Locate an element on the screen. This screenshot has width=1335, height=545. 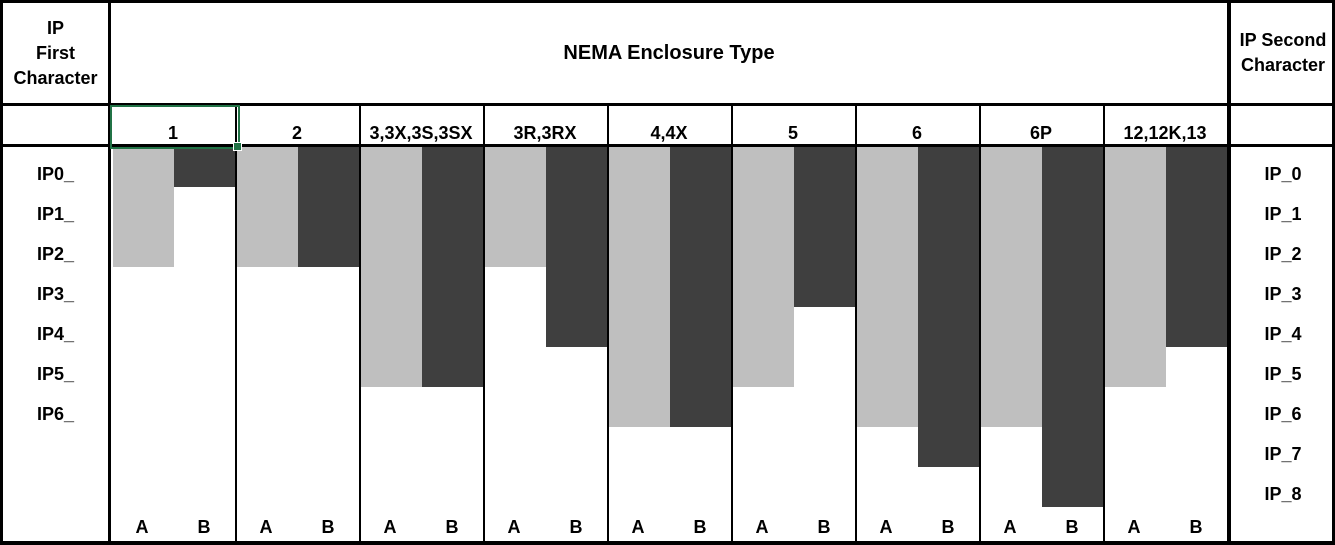
column-header-cell: 12,12K,13 is located at coordinates (1165, 133).